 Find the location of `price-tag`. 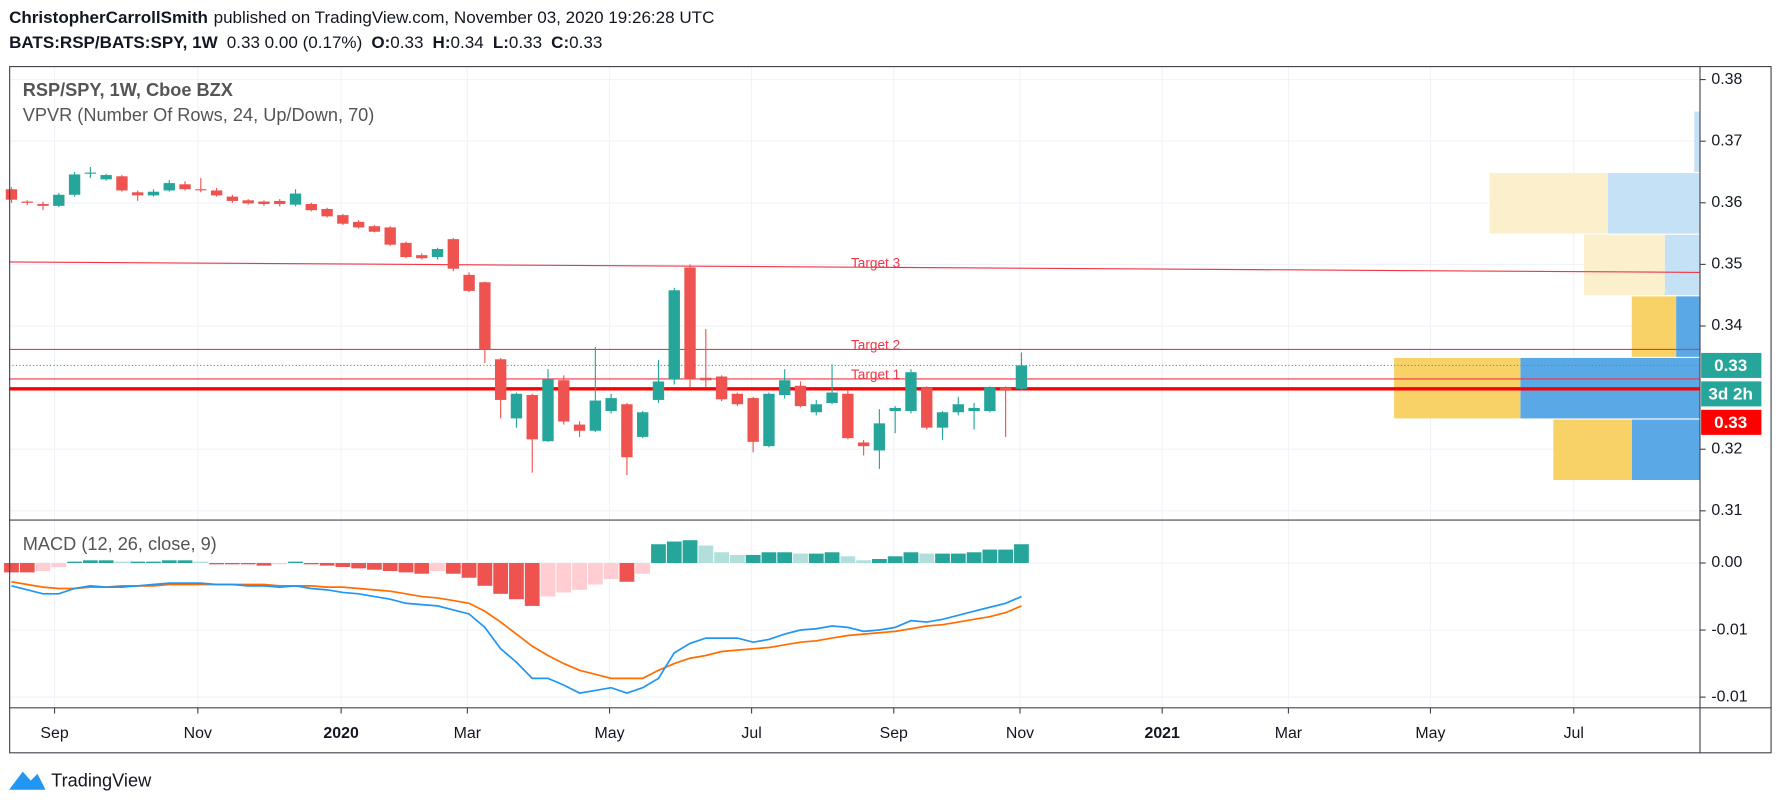

price-tag is located at coordinates (1731, 422).